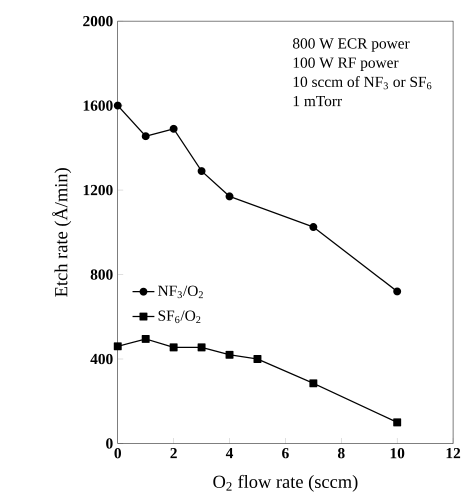 This screenshot has width=476, height=496. Describe the element at coordinates (101, 274) in the screenshot. I see `y-tick-label: 800` at that location.